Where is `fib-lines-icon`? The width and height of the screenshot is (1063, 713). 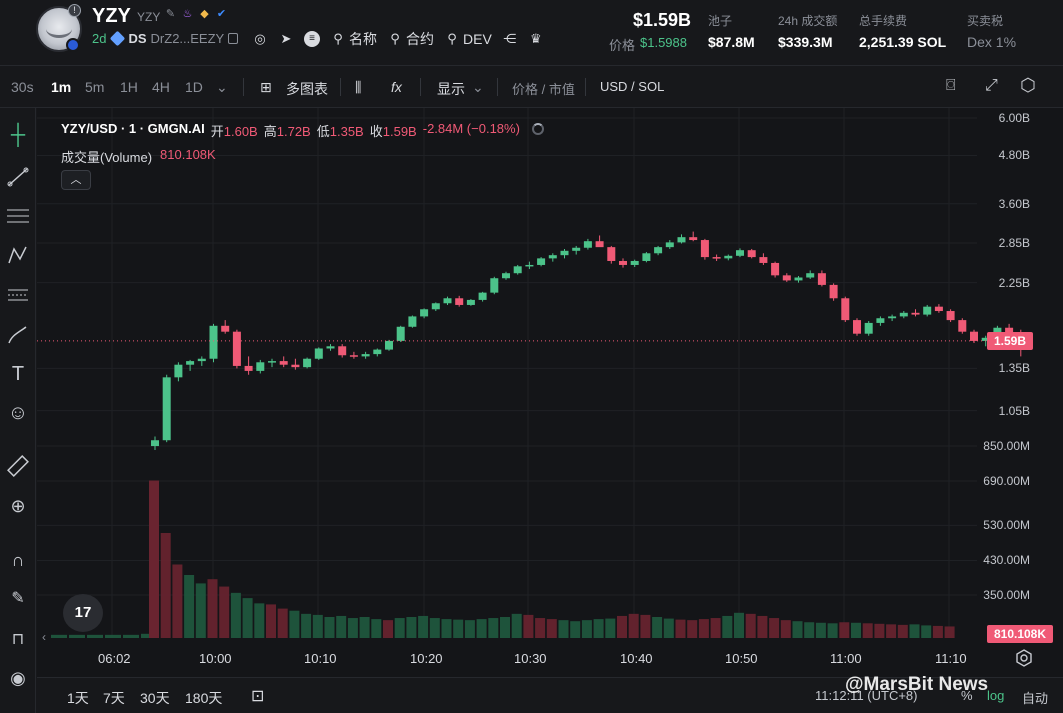
fib-lines-icon is located at coordinates (18, 216).